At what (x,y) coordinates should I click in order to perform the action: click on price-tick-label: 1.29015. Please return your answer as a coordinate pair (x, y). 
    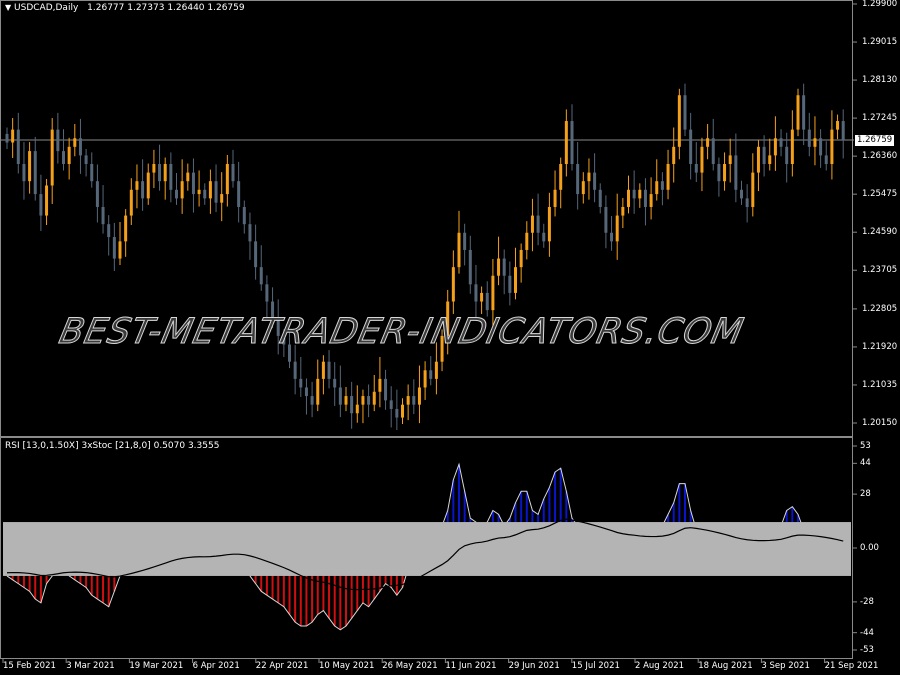
    Looking at the image, I should click on (880, 42).